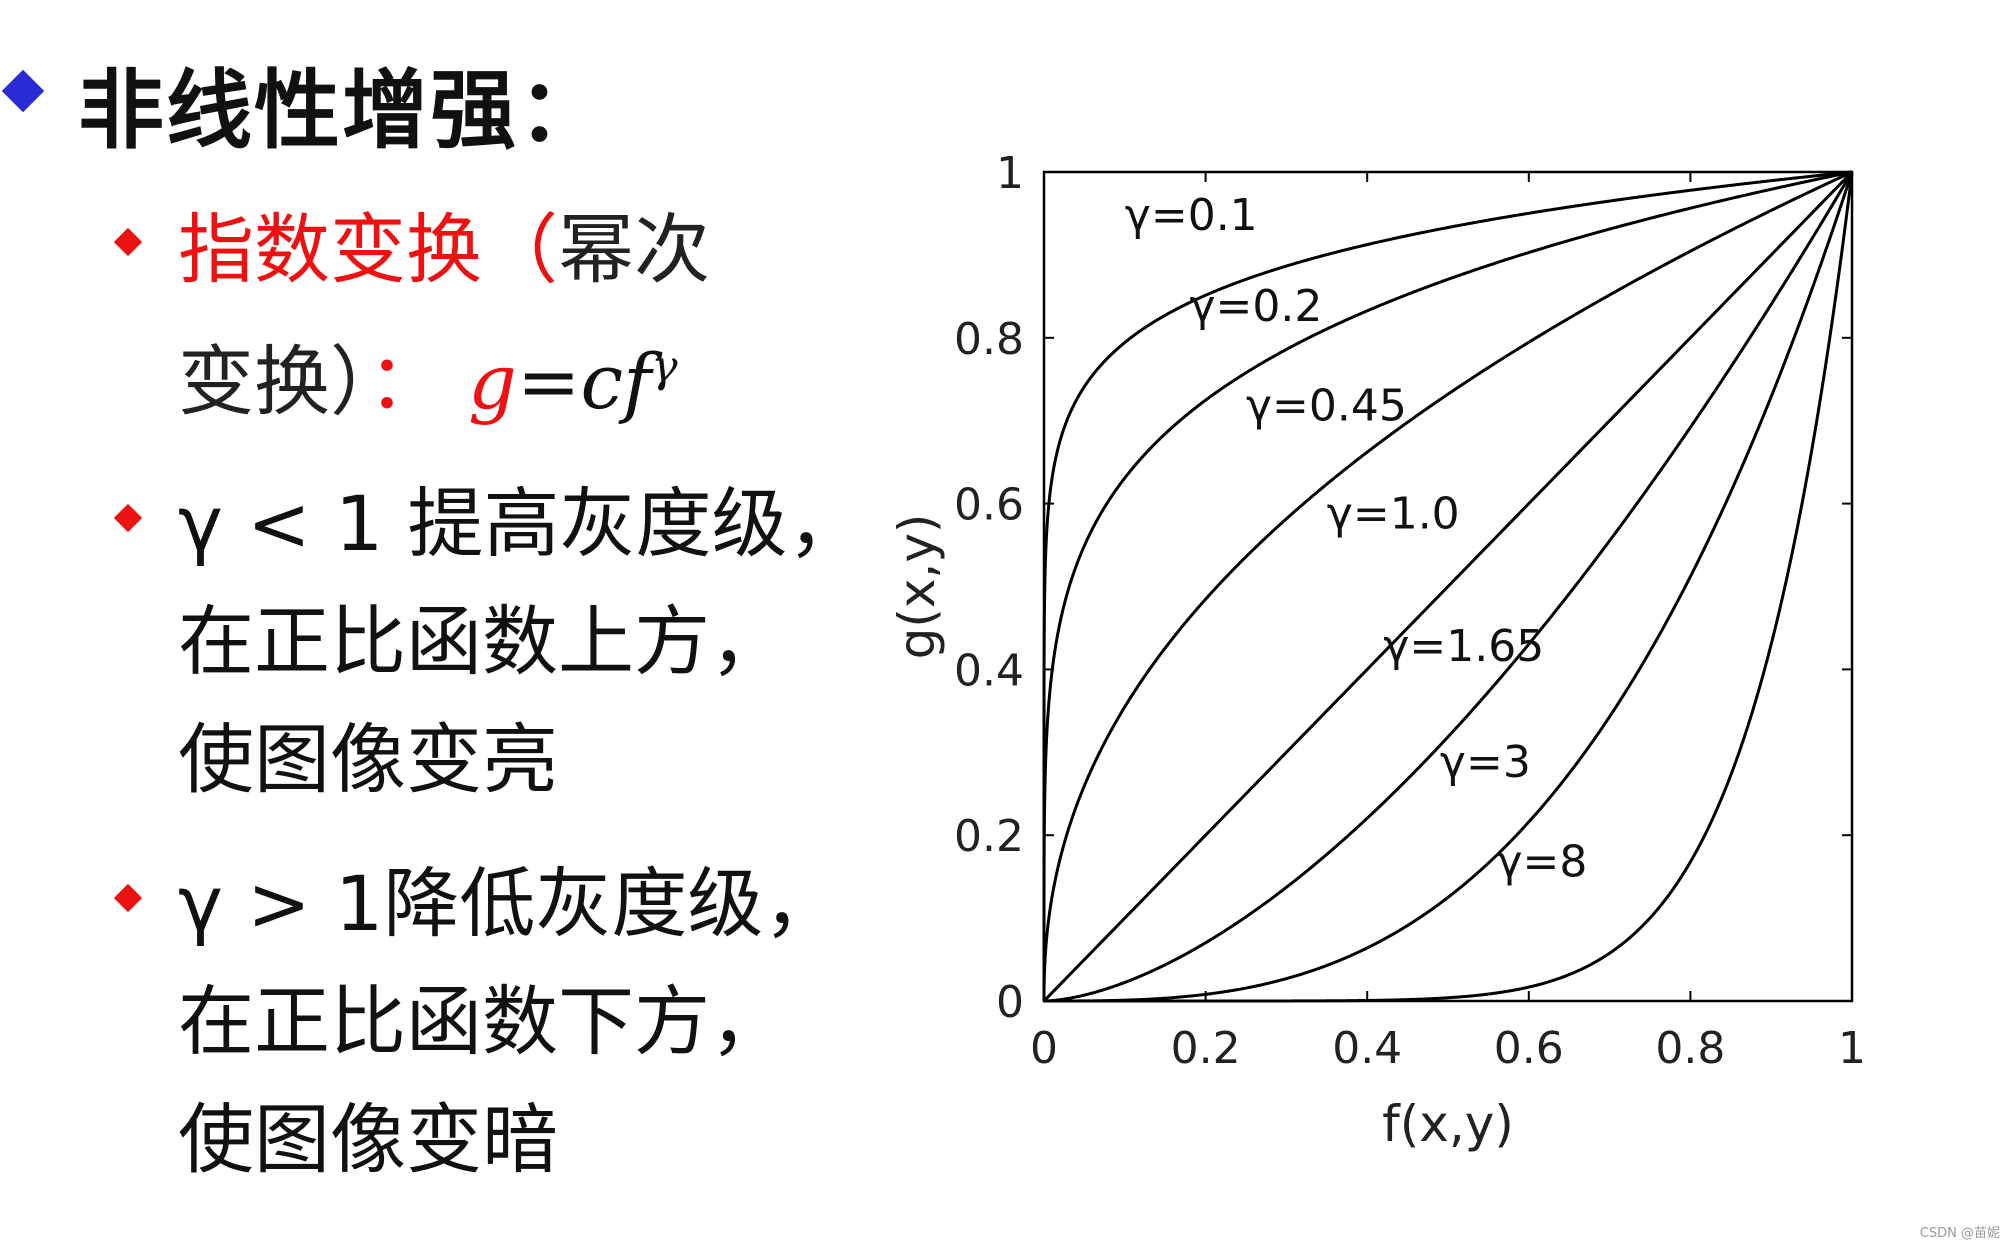 The width and height of the screenshot is (2012, 1247). I want to click on series-label: γ=0.45, so click(1326, 406).